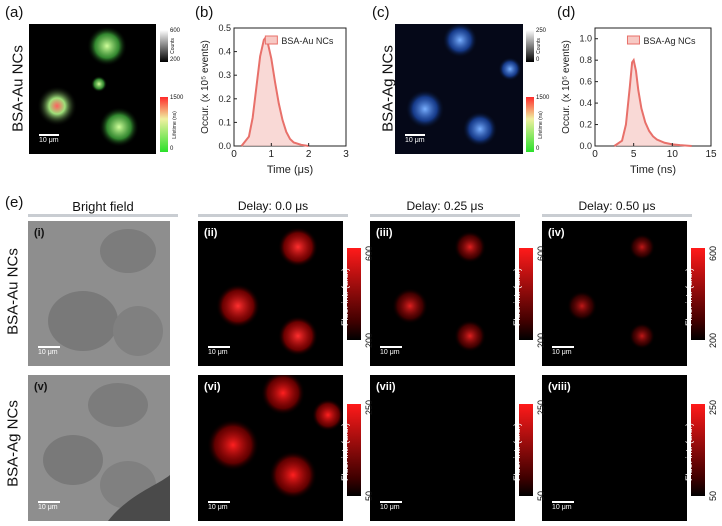  Describe the element at coordinates (585, 39) in the screenshot. I see `y-tick-label: 1.0` at that location.